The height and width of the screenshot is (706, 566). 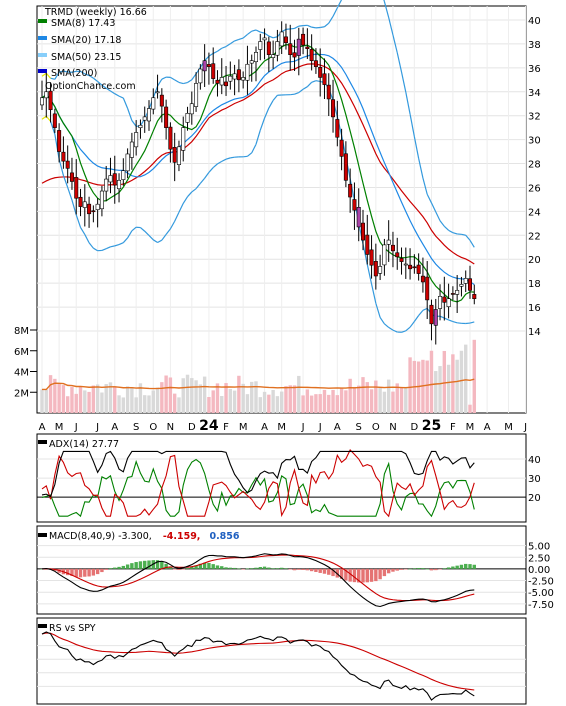 What do you see at coordinates (243, 427) in the screenshot?
I see `month-tick-label: M` at bounding box center [243, 427].